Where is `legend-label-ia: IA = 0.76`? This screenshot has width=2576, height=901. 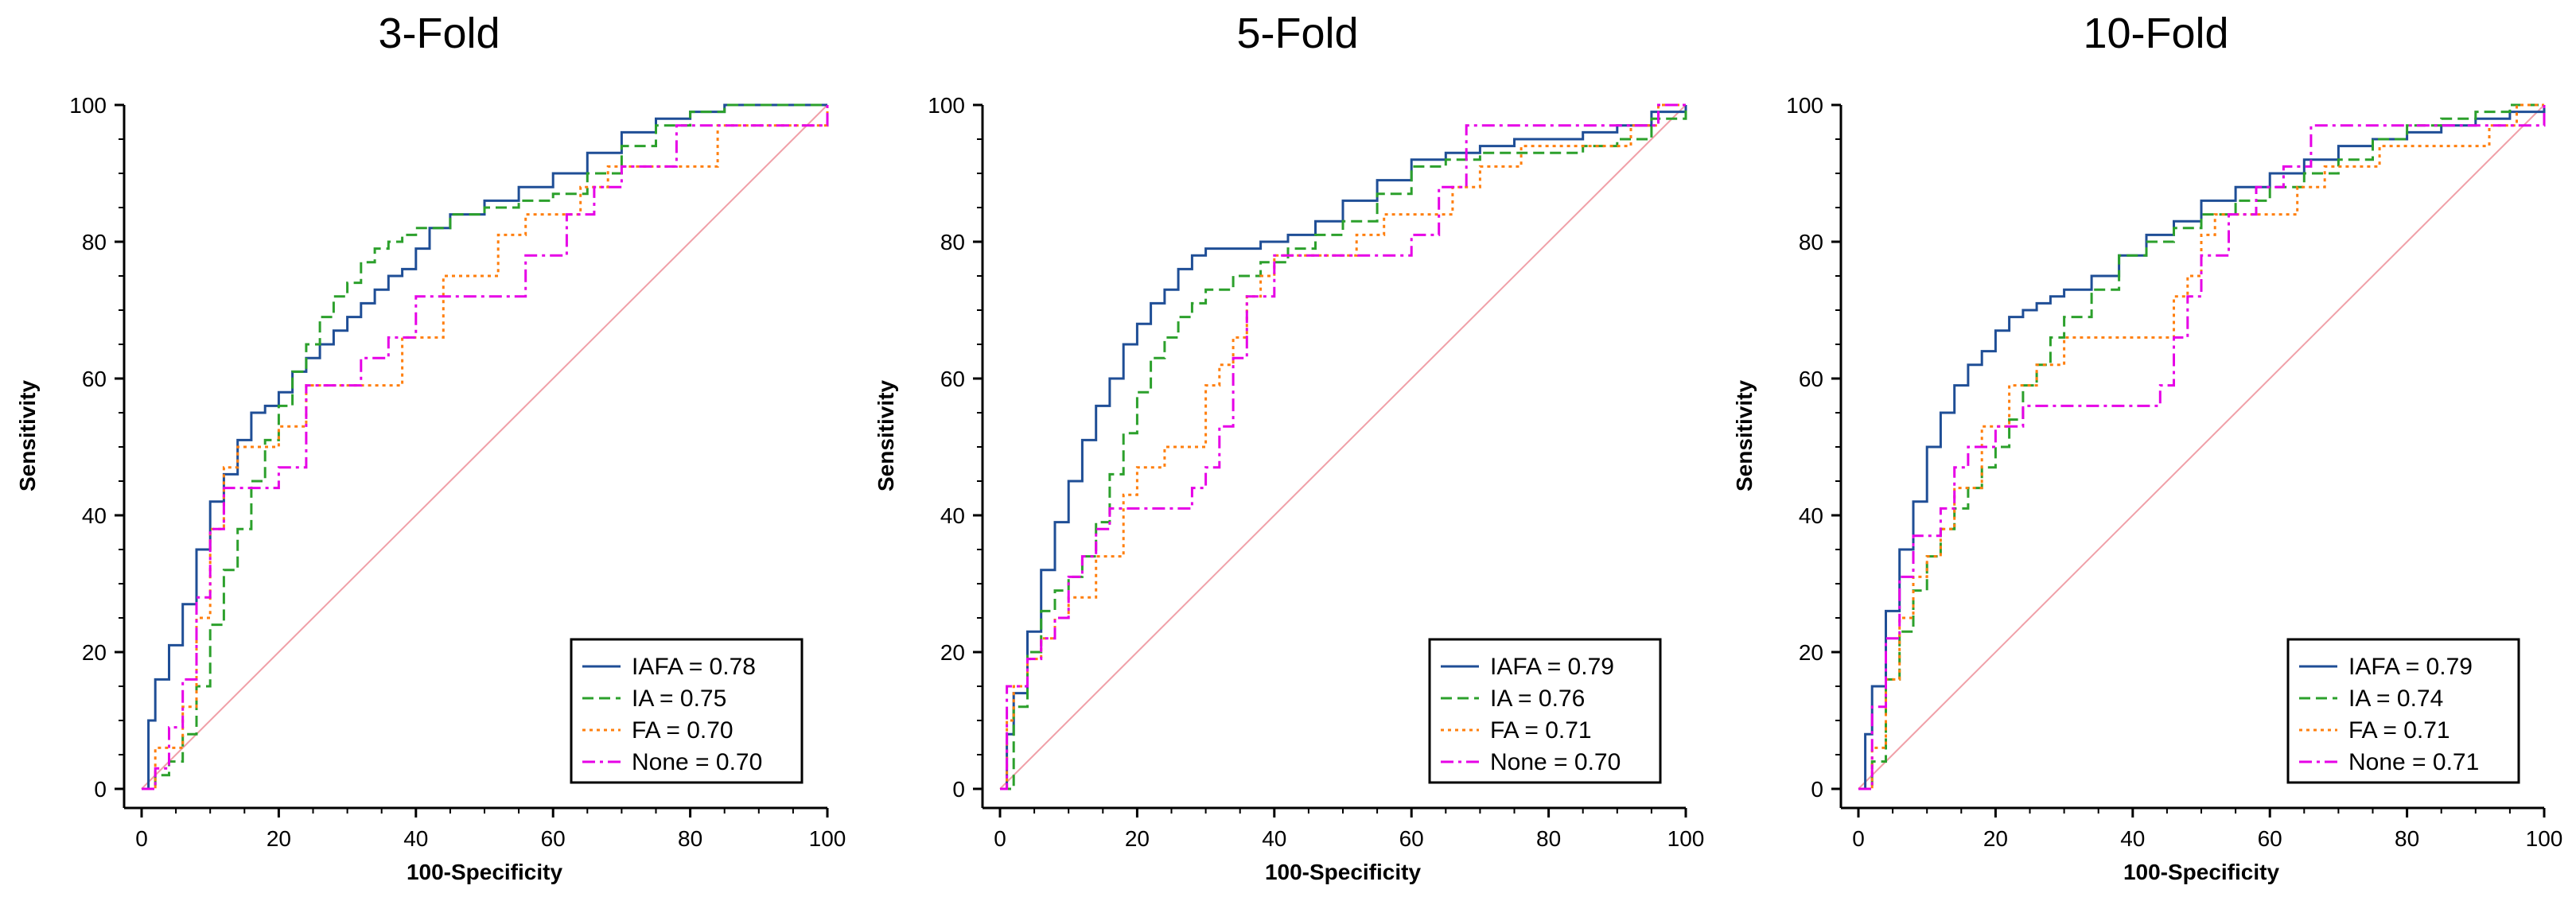
legend-label-ia: IA = 0.76 is located at coordinates (1538, 699).